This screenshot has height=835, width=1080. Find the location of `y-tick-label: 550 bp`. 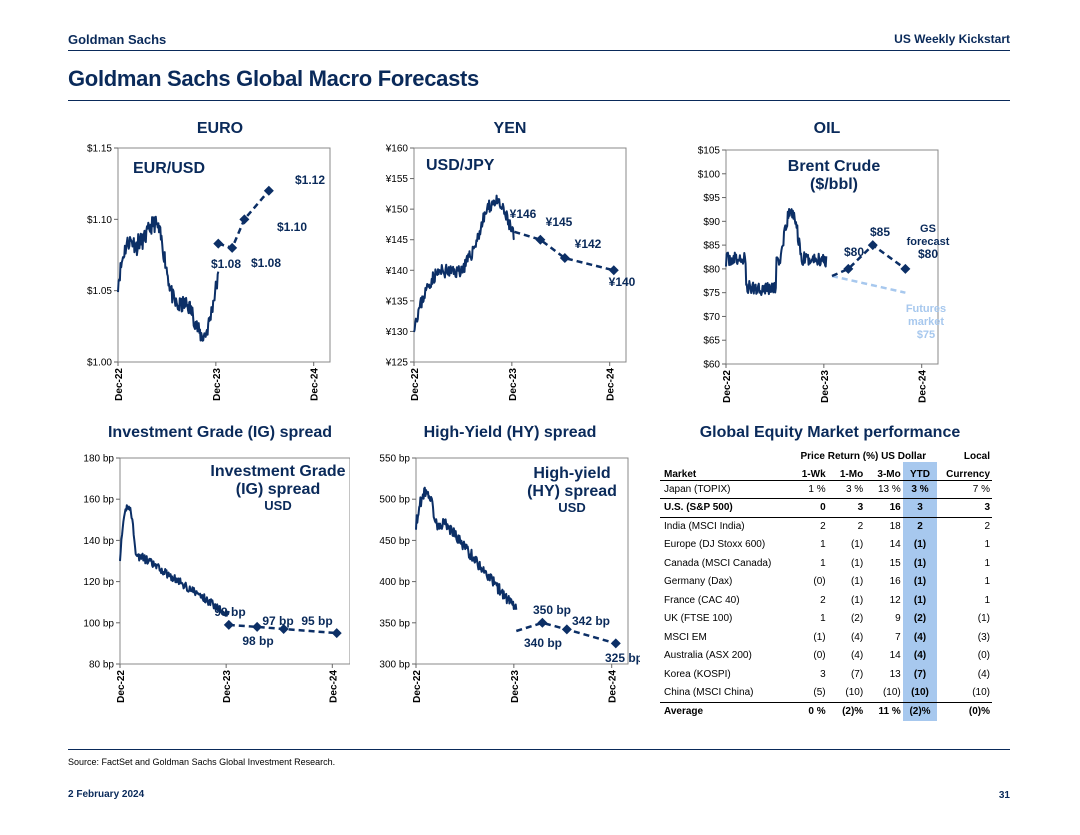

y-tick-label: 550 bp is located at coordinates (394, 459).